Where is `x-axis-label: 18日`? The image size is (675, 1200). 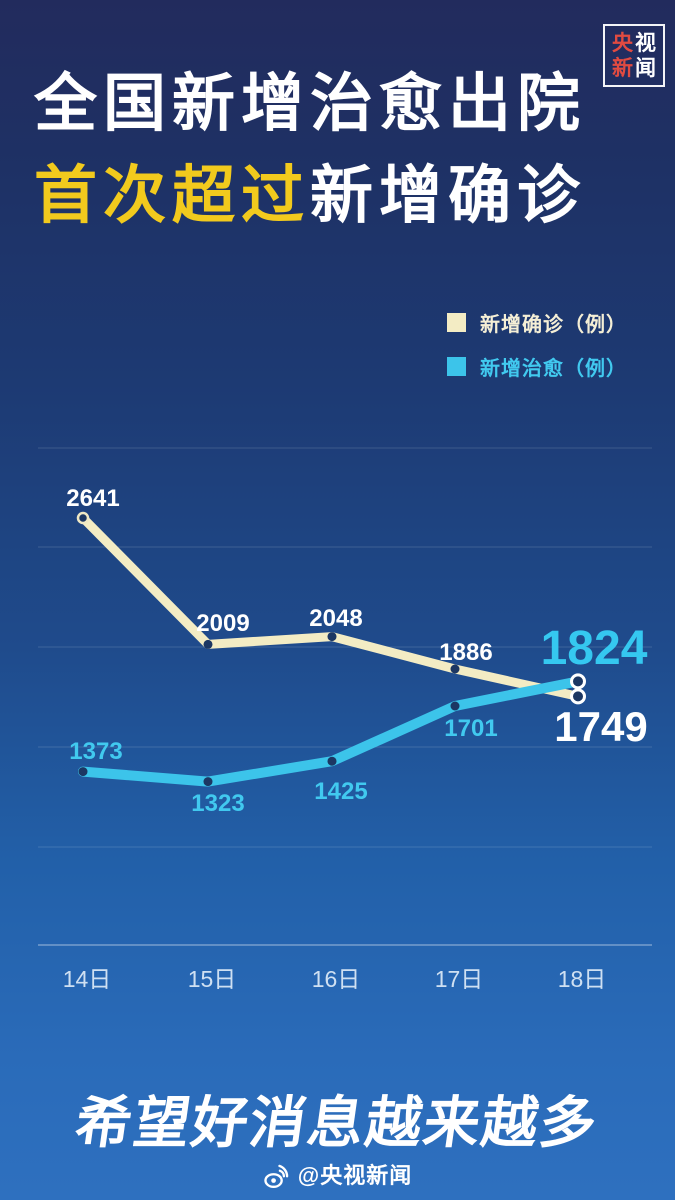 x-axis-label: 18日 is located at coordinates (582, 979).